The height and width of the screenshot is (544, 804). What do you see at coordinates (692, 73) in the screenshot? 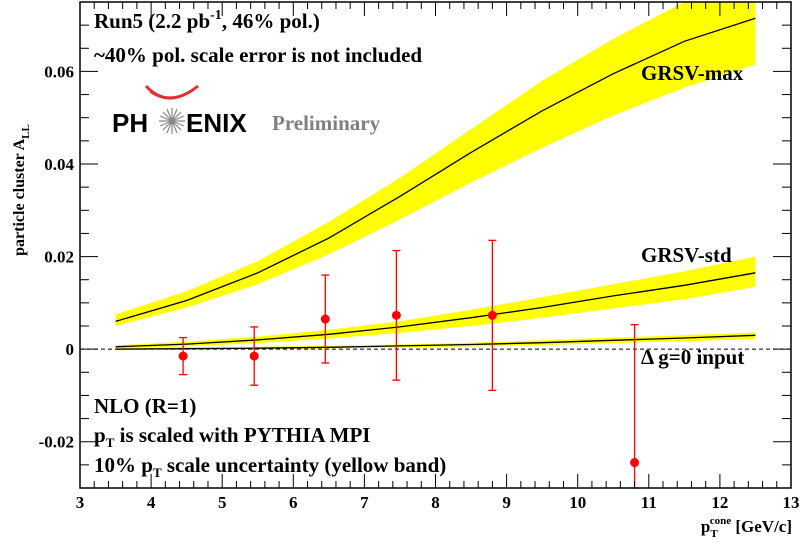
I see `label-grsv-max: GRSV-max` at bounding box center [692, 73].